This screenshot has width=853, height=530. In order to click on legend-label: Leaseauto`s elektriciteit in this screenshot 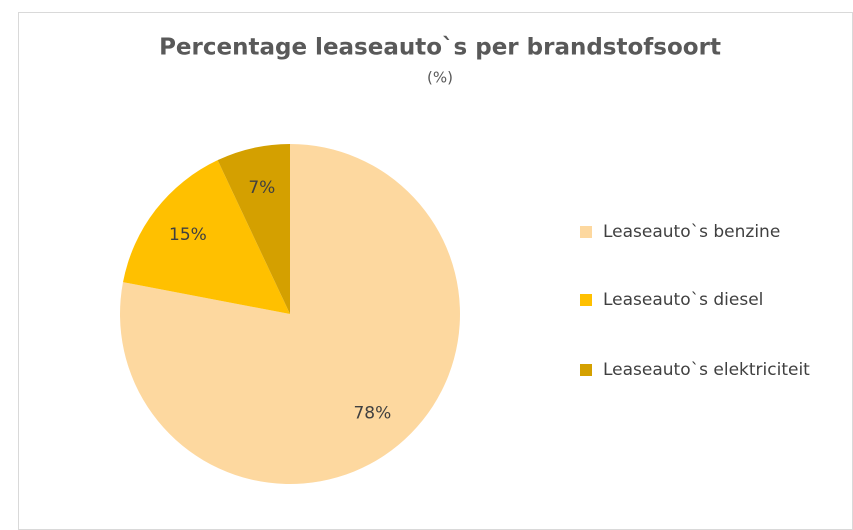, I will do `click(706, 370)`.